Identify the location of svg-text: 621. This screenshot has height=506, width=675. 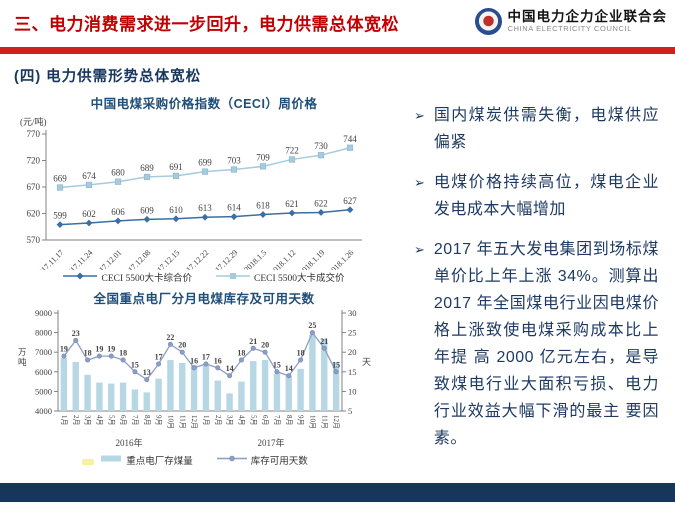
(292, 204).